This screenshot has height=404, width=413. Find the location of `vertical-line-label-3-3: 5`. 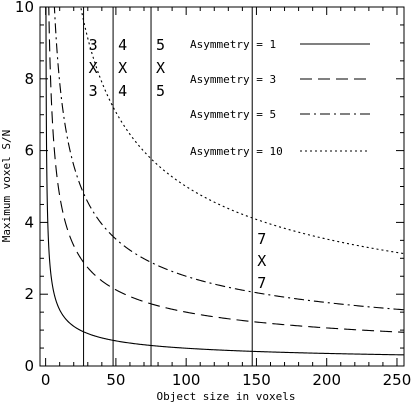

vertical-line-label-3-3: 5 is located at coordinates (160, 91).